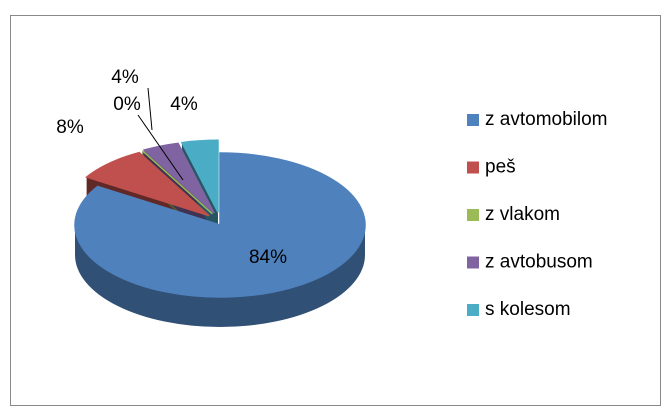 The height and width of the screenshot is (412, 662). Describe the element at coordinates (539, 262) in the screenshot. I see `legend-label: z avtobusom` at that location.